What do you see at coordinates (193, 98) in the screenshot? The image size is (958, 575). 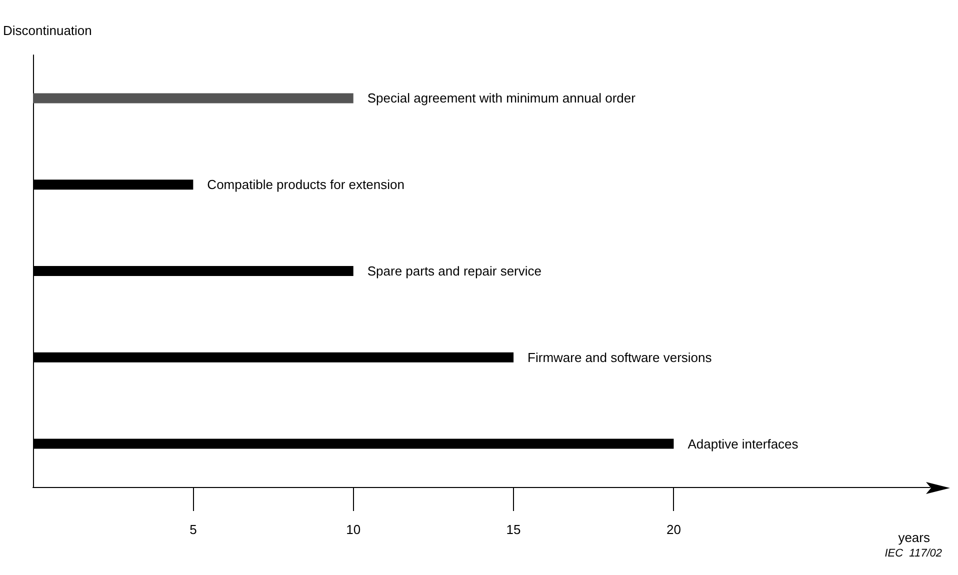 I see `bar` at bounding box center [193, 98].